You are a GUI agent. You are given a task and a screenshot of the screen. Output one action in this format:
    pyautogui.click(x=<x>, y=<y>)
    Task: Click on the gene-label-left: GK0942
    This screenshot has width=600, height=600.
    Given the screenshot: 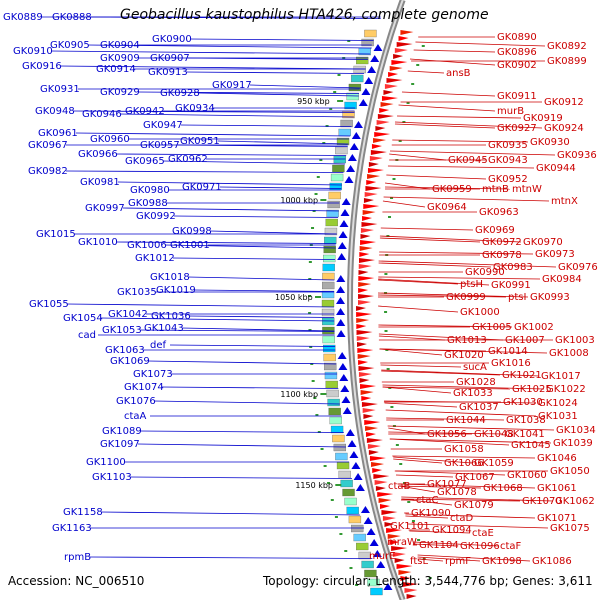 What is the action you would take?
    pyautogui.click(x=145, y=111)
    